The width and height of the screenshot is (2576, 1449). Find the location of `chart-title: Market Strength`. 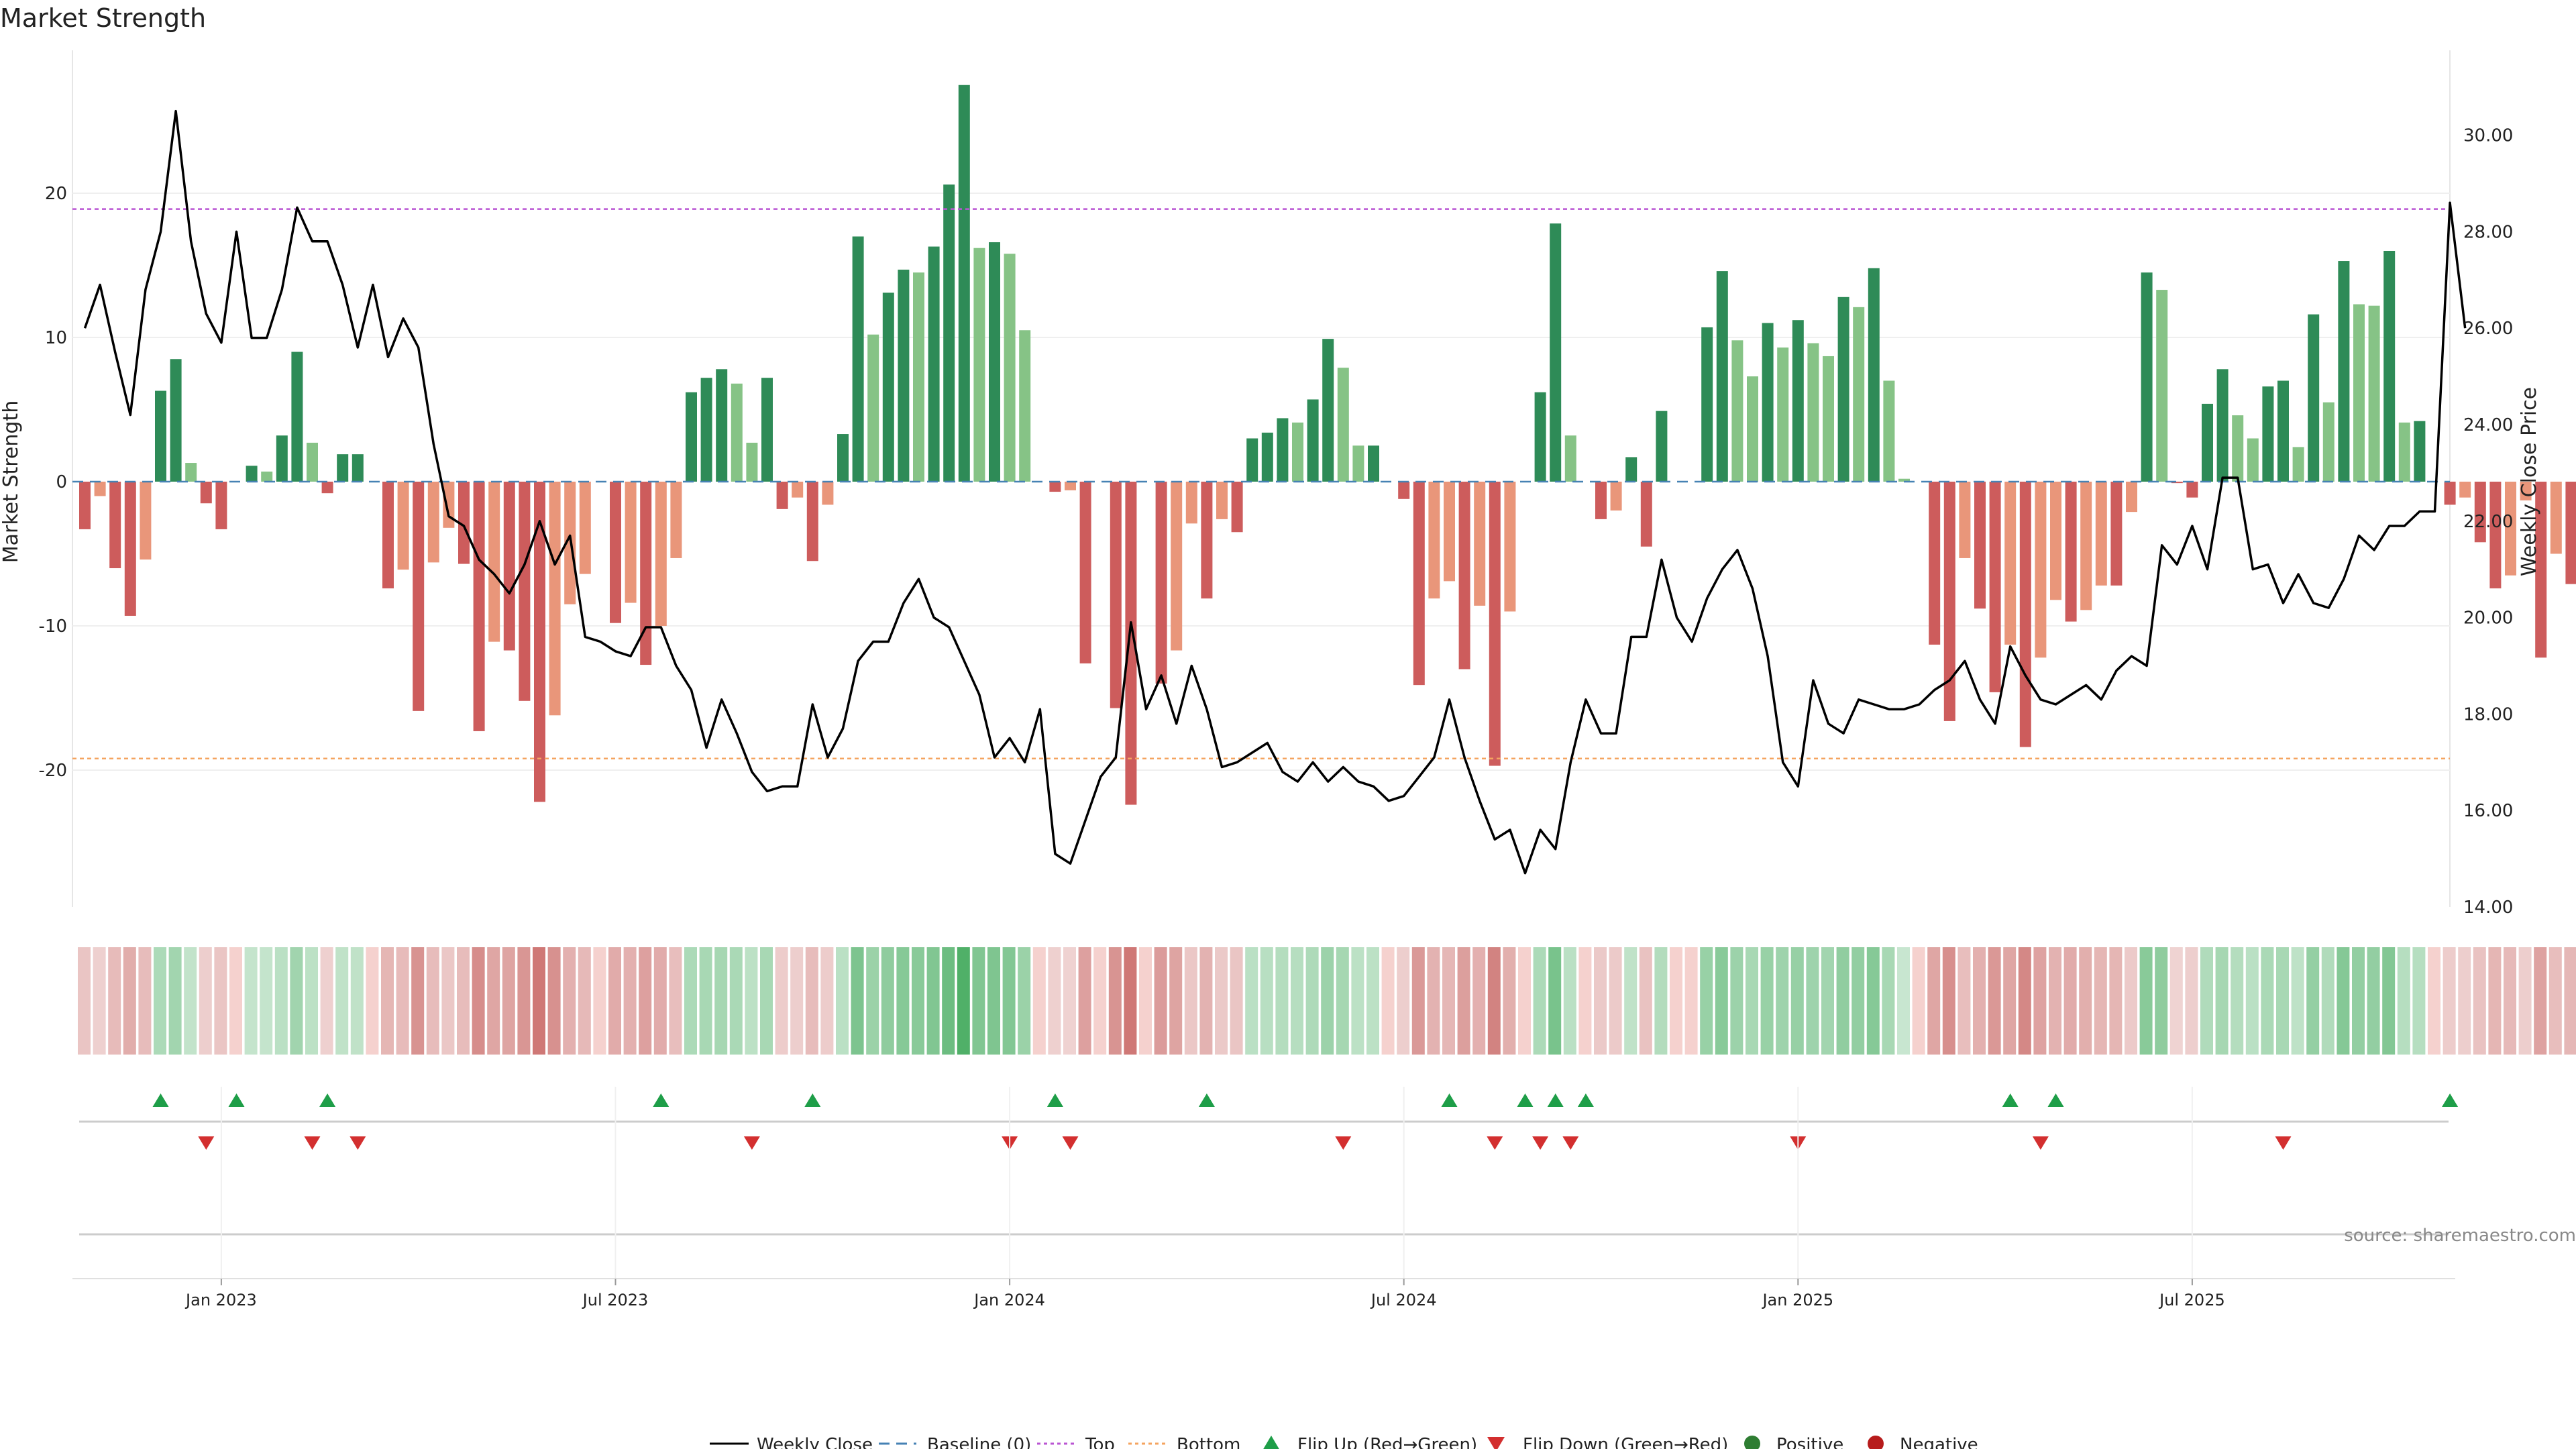

chart-title: Market Strength is located at coordinates (103, 18).